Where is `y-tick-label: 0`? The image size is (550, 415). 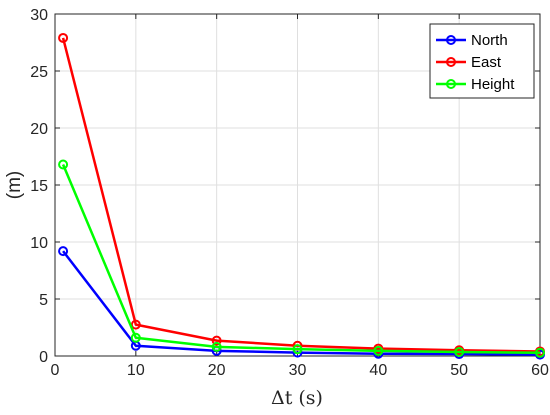
y-tick-label: 0 is located at coordinates (43, 357).